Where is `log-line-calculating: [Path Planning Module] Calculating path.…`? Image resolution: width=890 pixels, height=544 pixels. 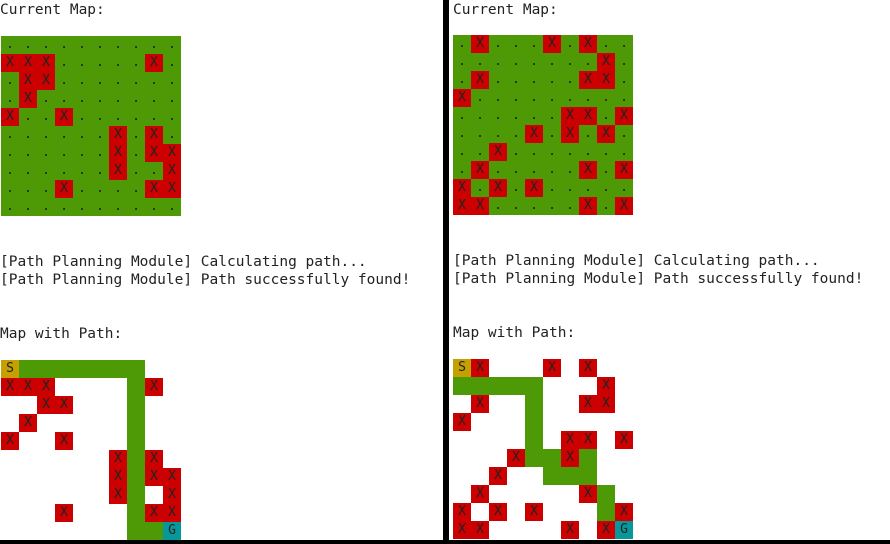 log-line-calculating: [Path Planning Module] Calculating path.… is located at coordinates (636, 261).